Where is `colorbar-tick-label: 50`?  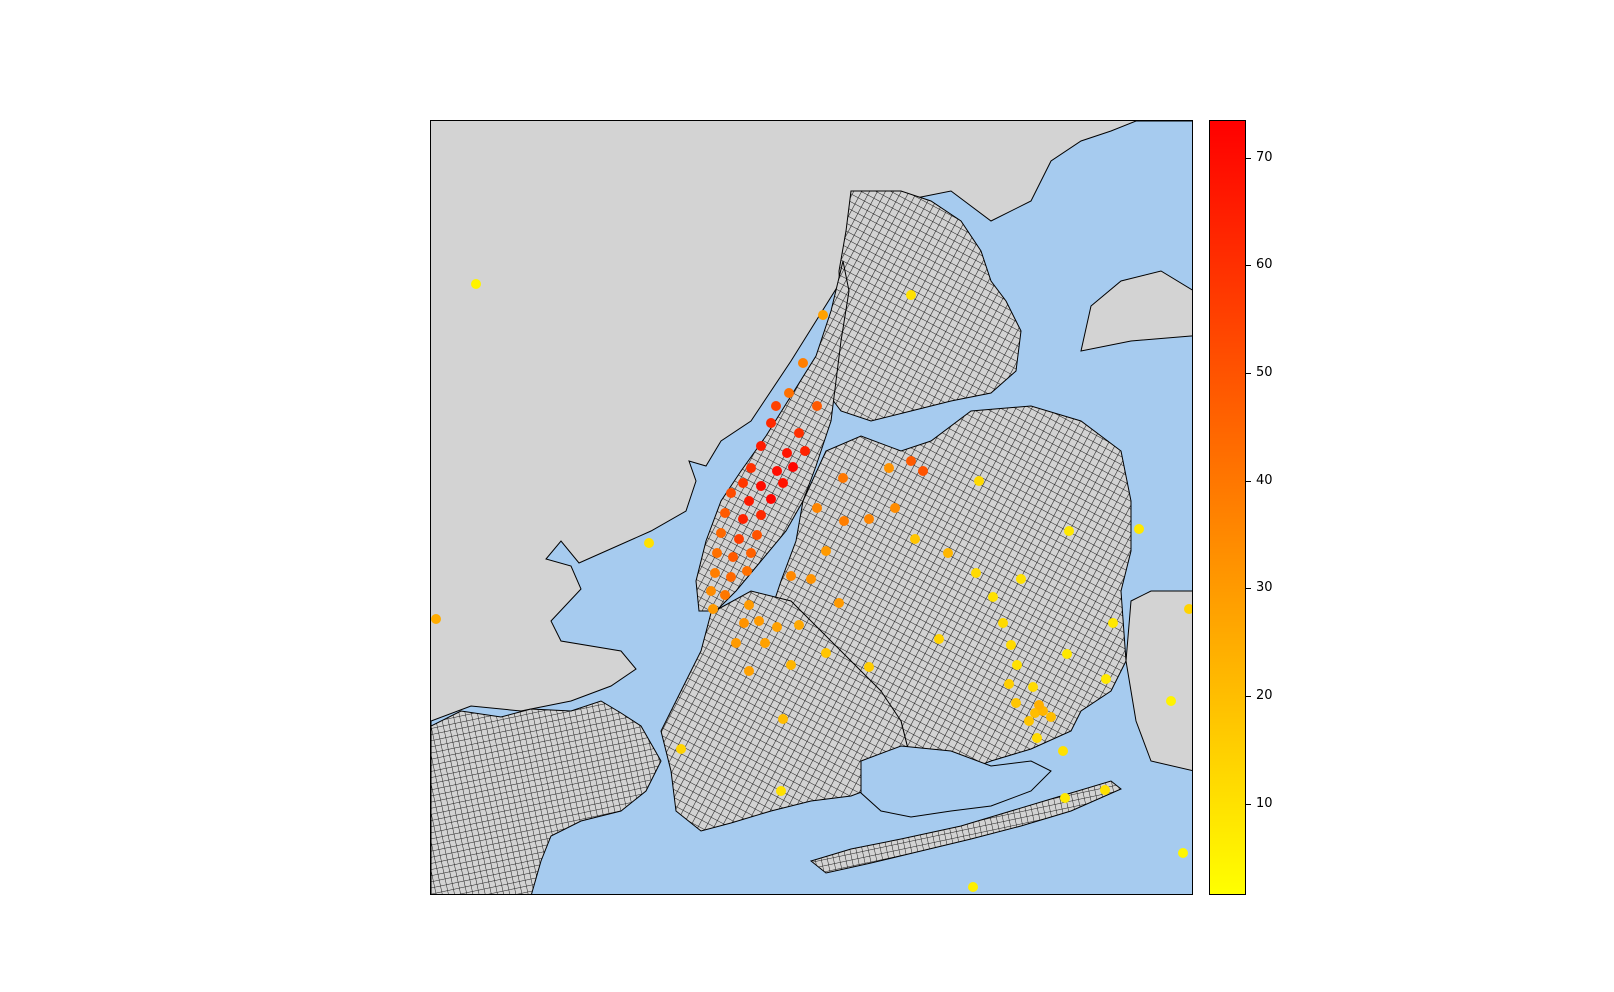 colorbar-tick-label: 50 is located at coordinates (1264, 372).